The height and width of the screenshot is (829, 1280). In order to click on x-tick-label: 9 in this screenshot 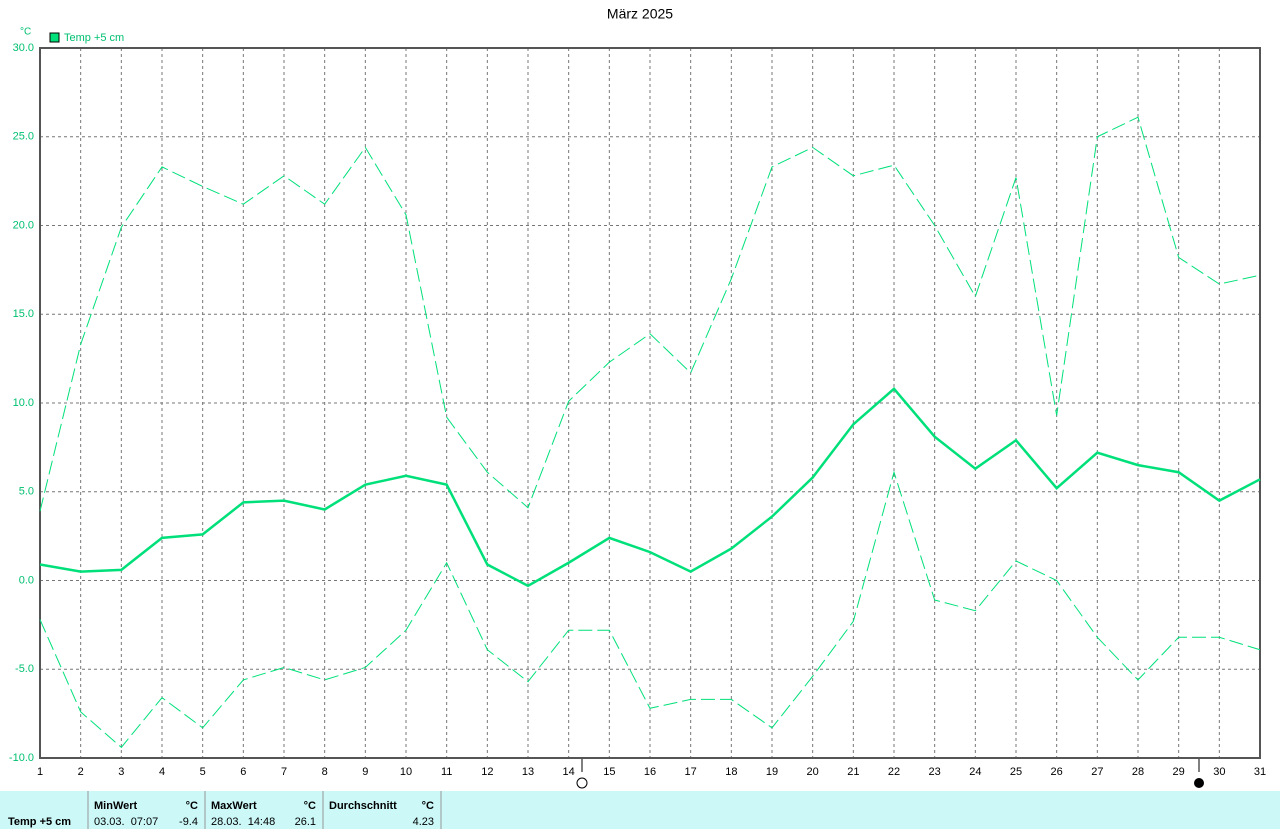, I will do `click(365, 772)`.